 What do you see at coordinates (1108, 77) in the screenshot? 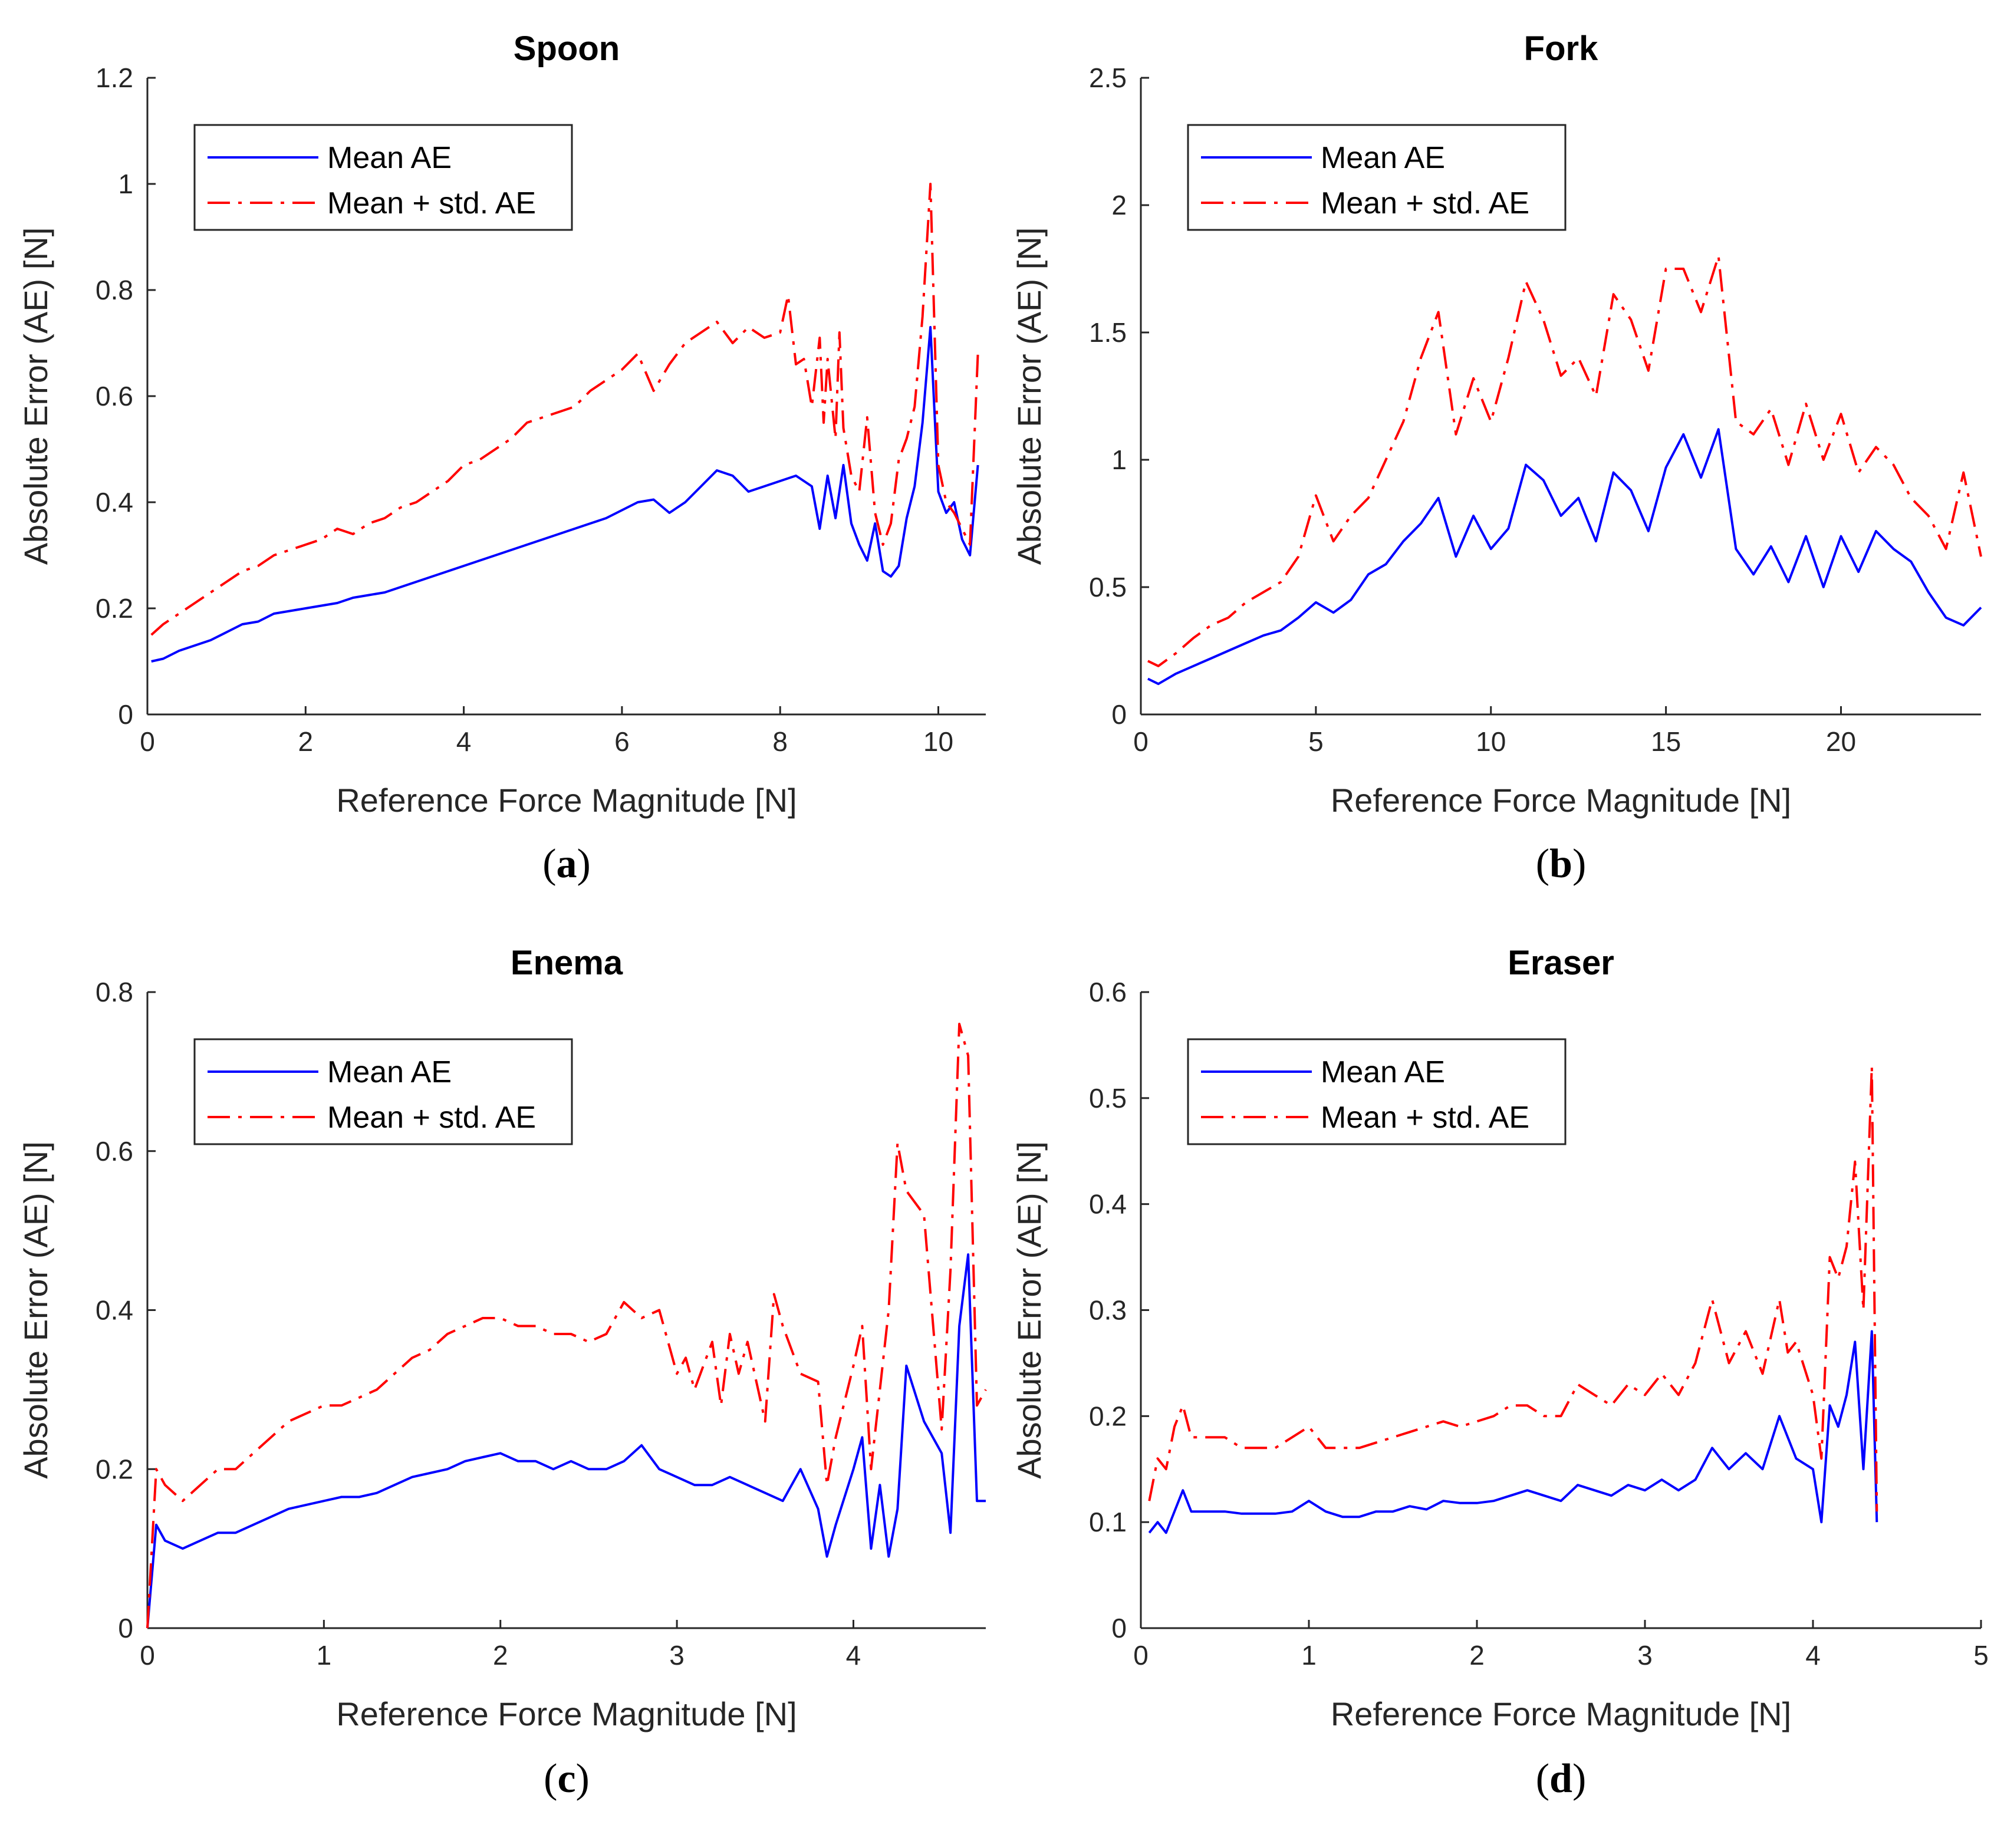
I see `y-tick-label: 2.5` at bounding box center [1108, 77].